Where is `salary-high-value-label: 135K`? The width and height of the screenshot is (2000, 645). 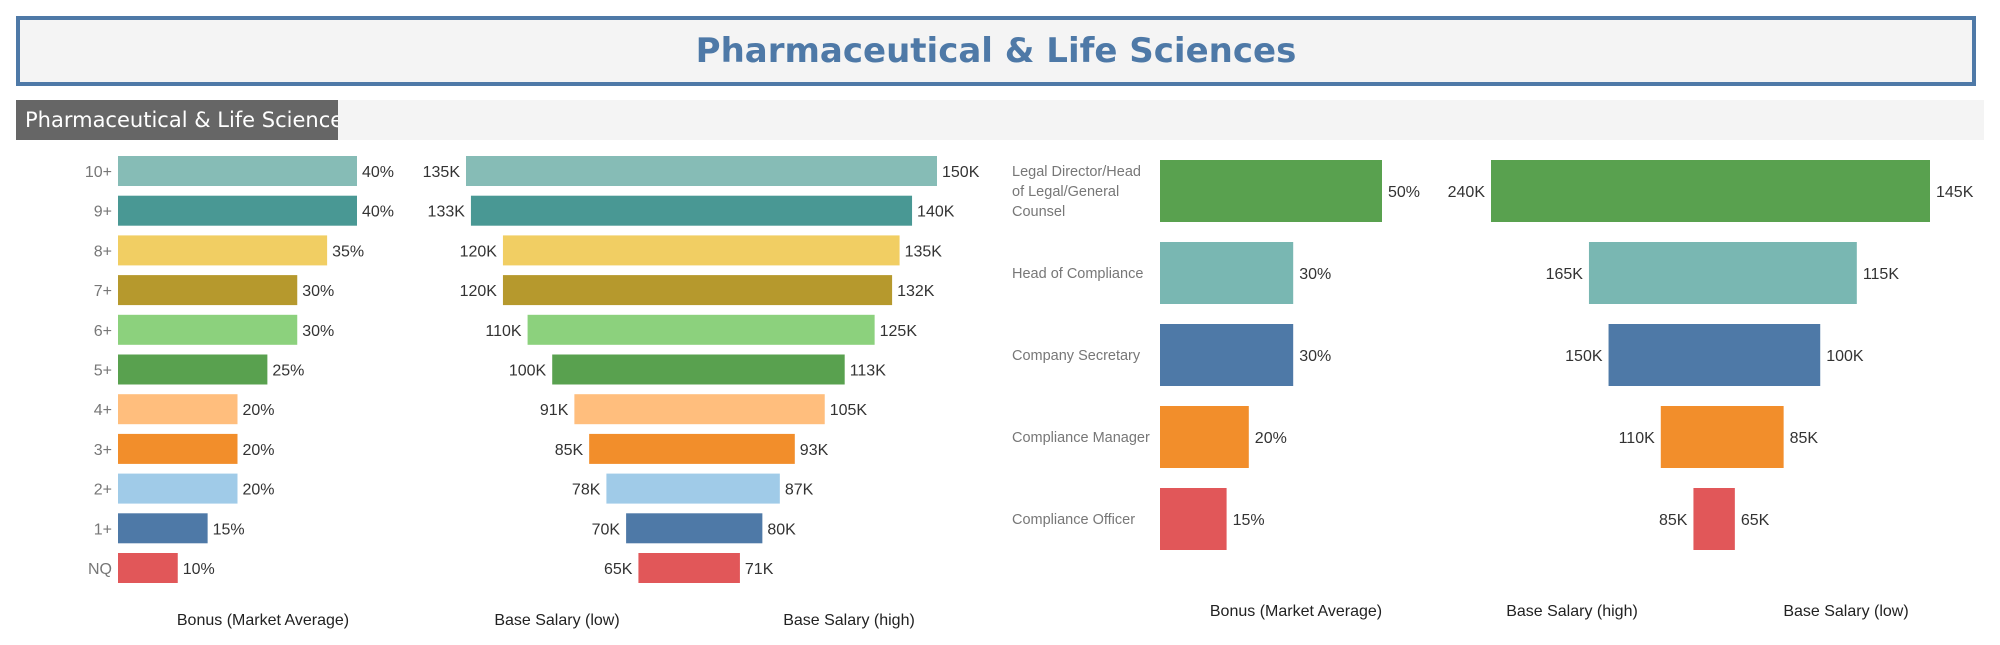
salary-high-value-label: 135K is located at coordinates (924, 251).